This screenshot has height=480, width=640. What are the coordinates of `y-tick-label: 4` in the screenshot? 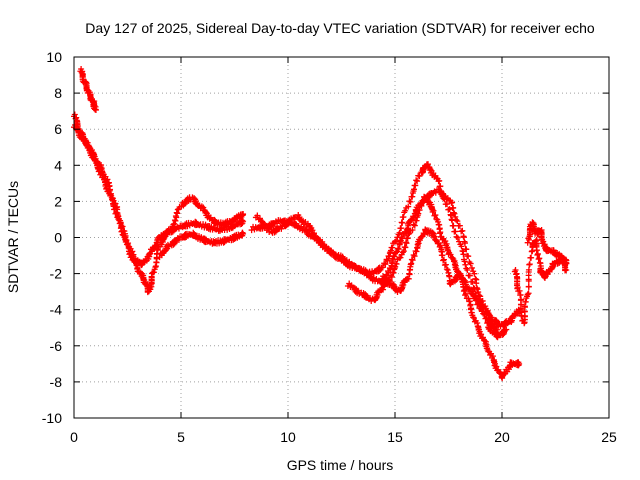 It's located at (58, 165).